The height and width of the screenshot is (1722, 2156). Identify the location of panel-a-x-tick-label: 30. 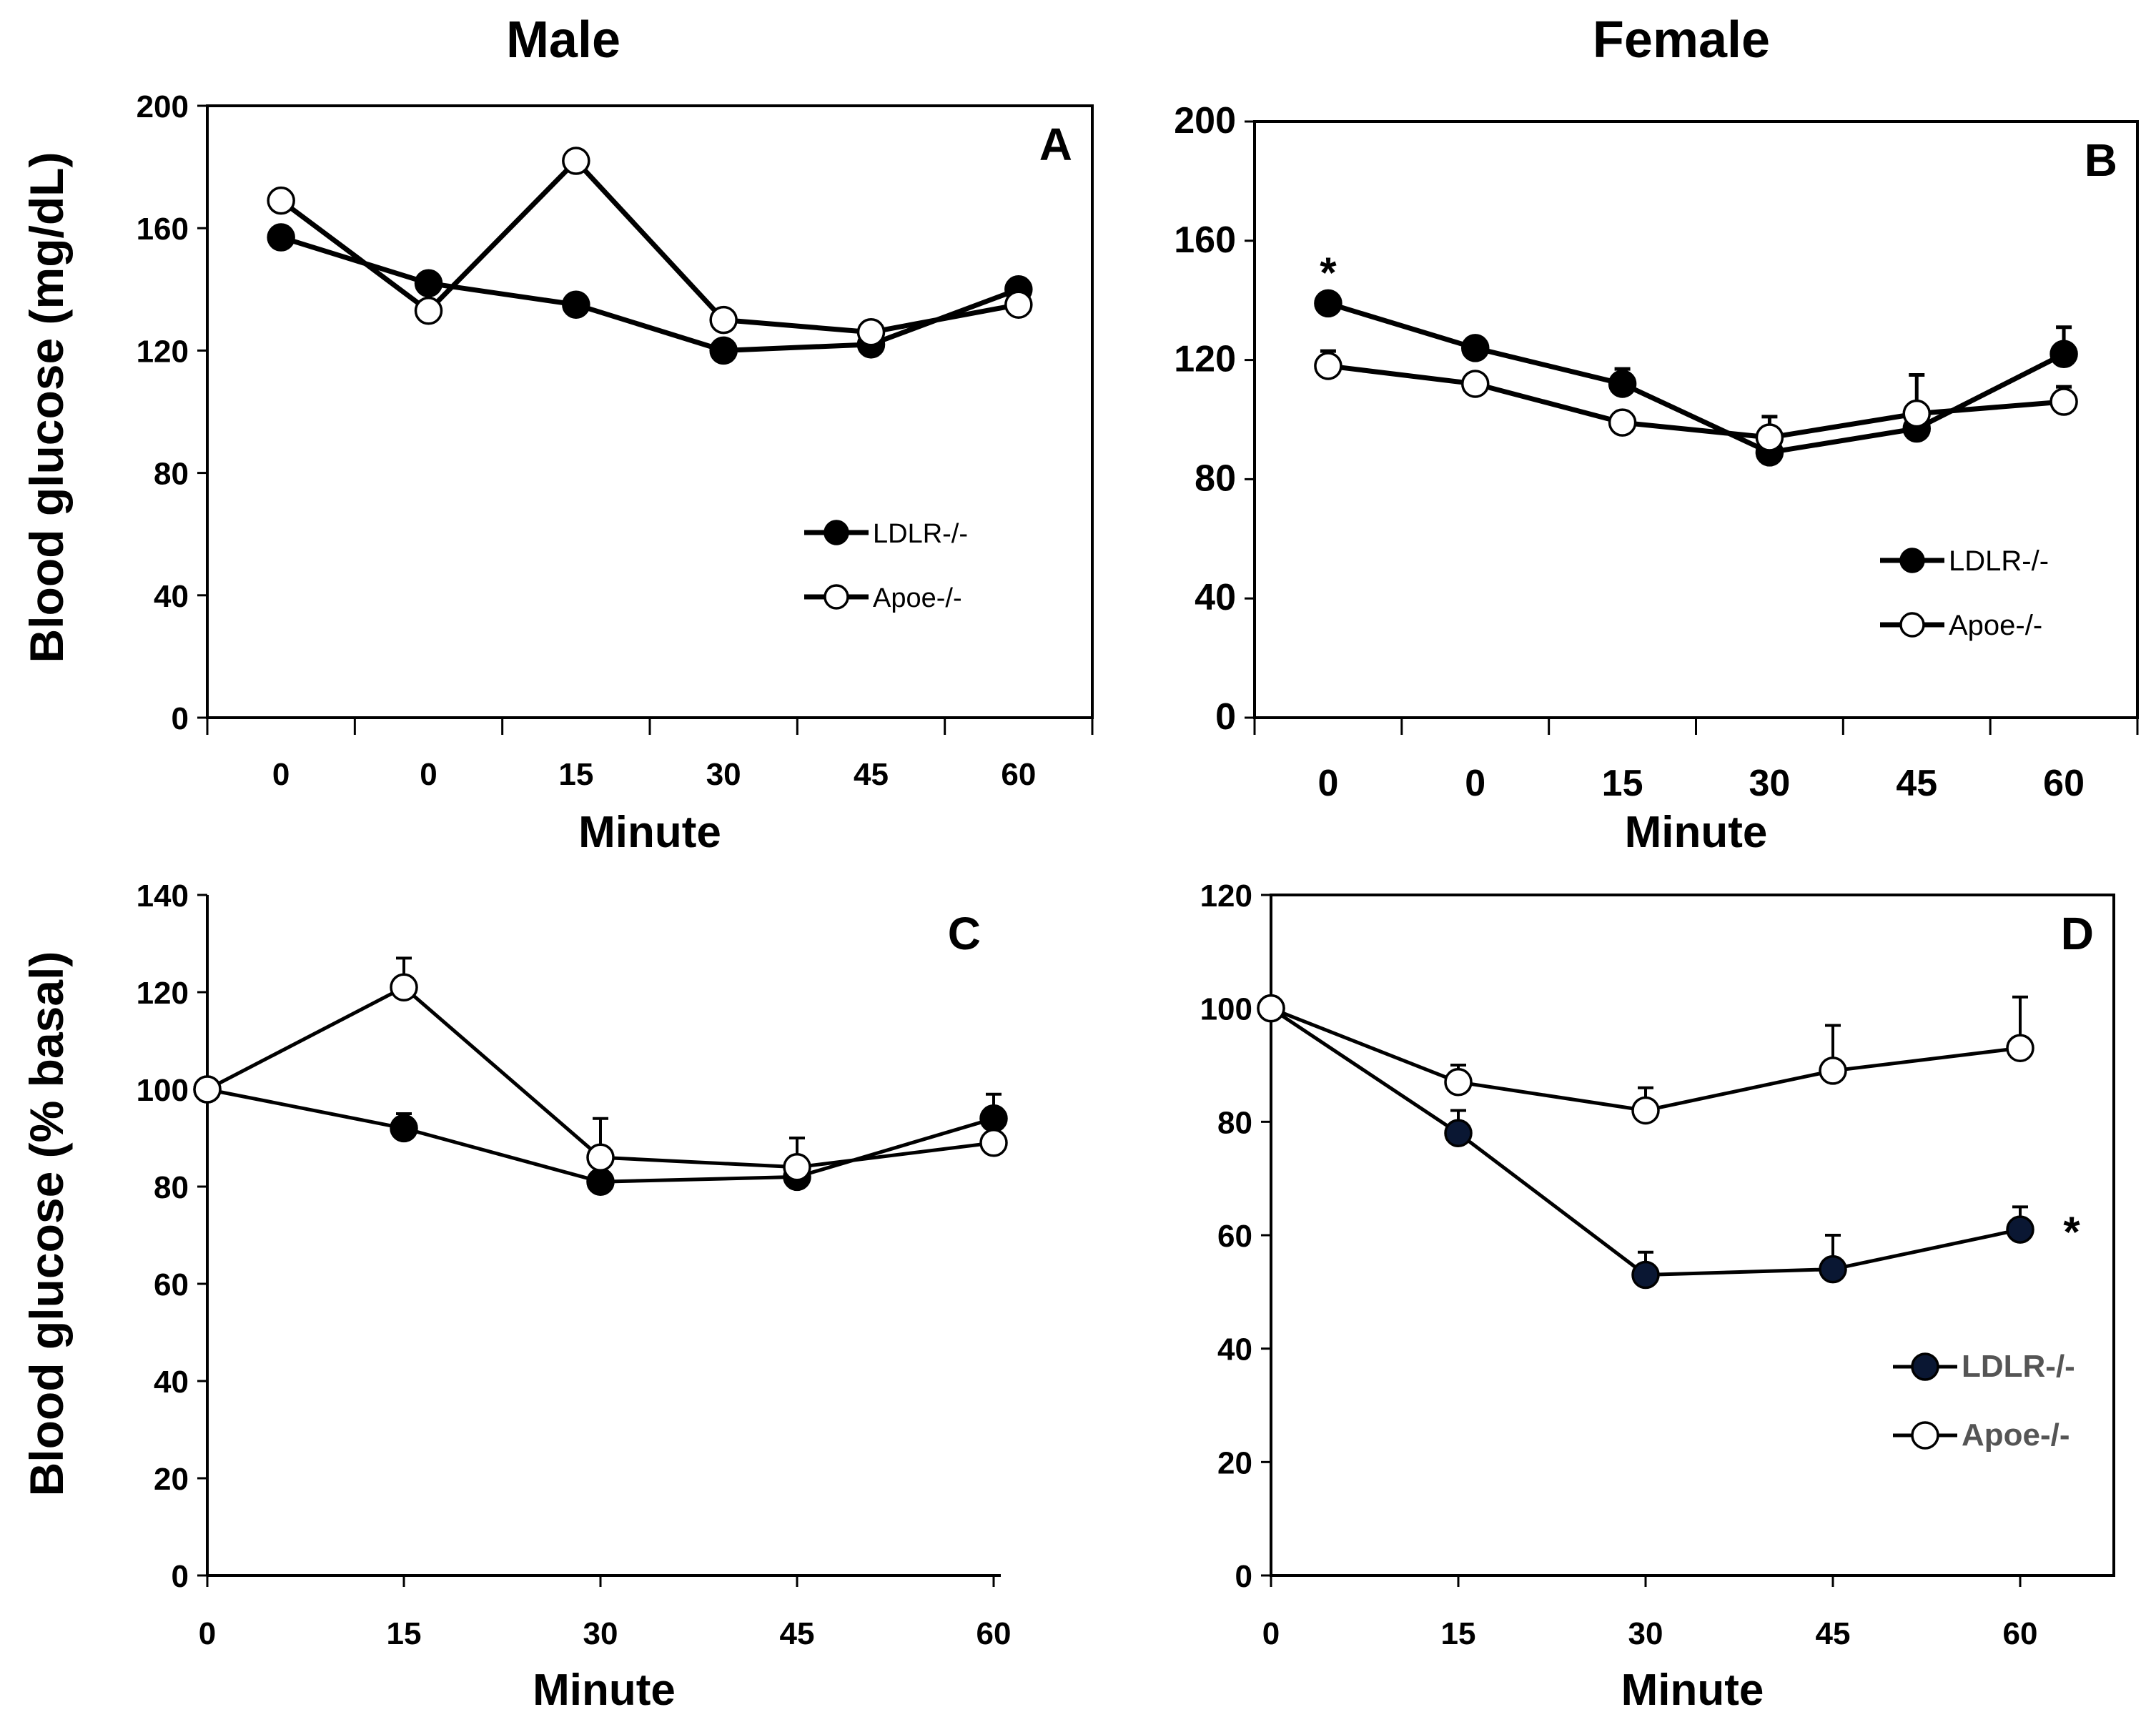
(723, 774).